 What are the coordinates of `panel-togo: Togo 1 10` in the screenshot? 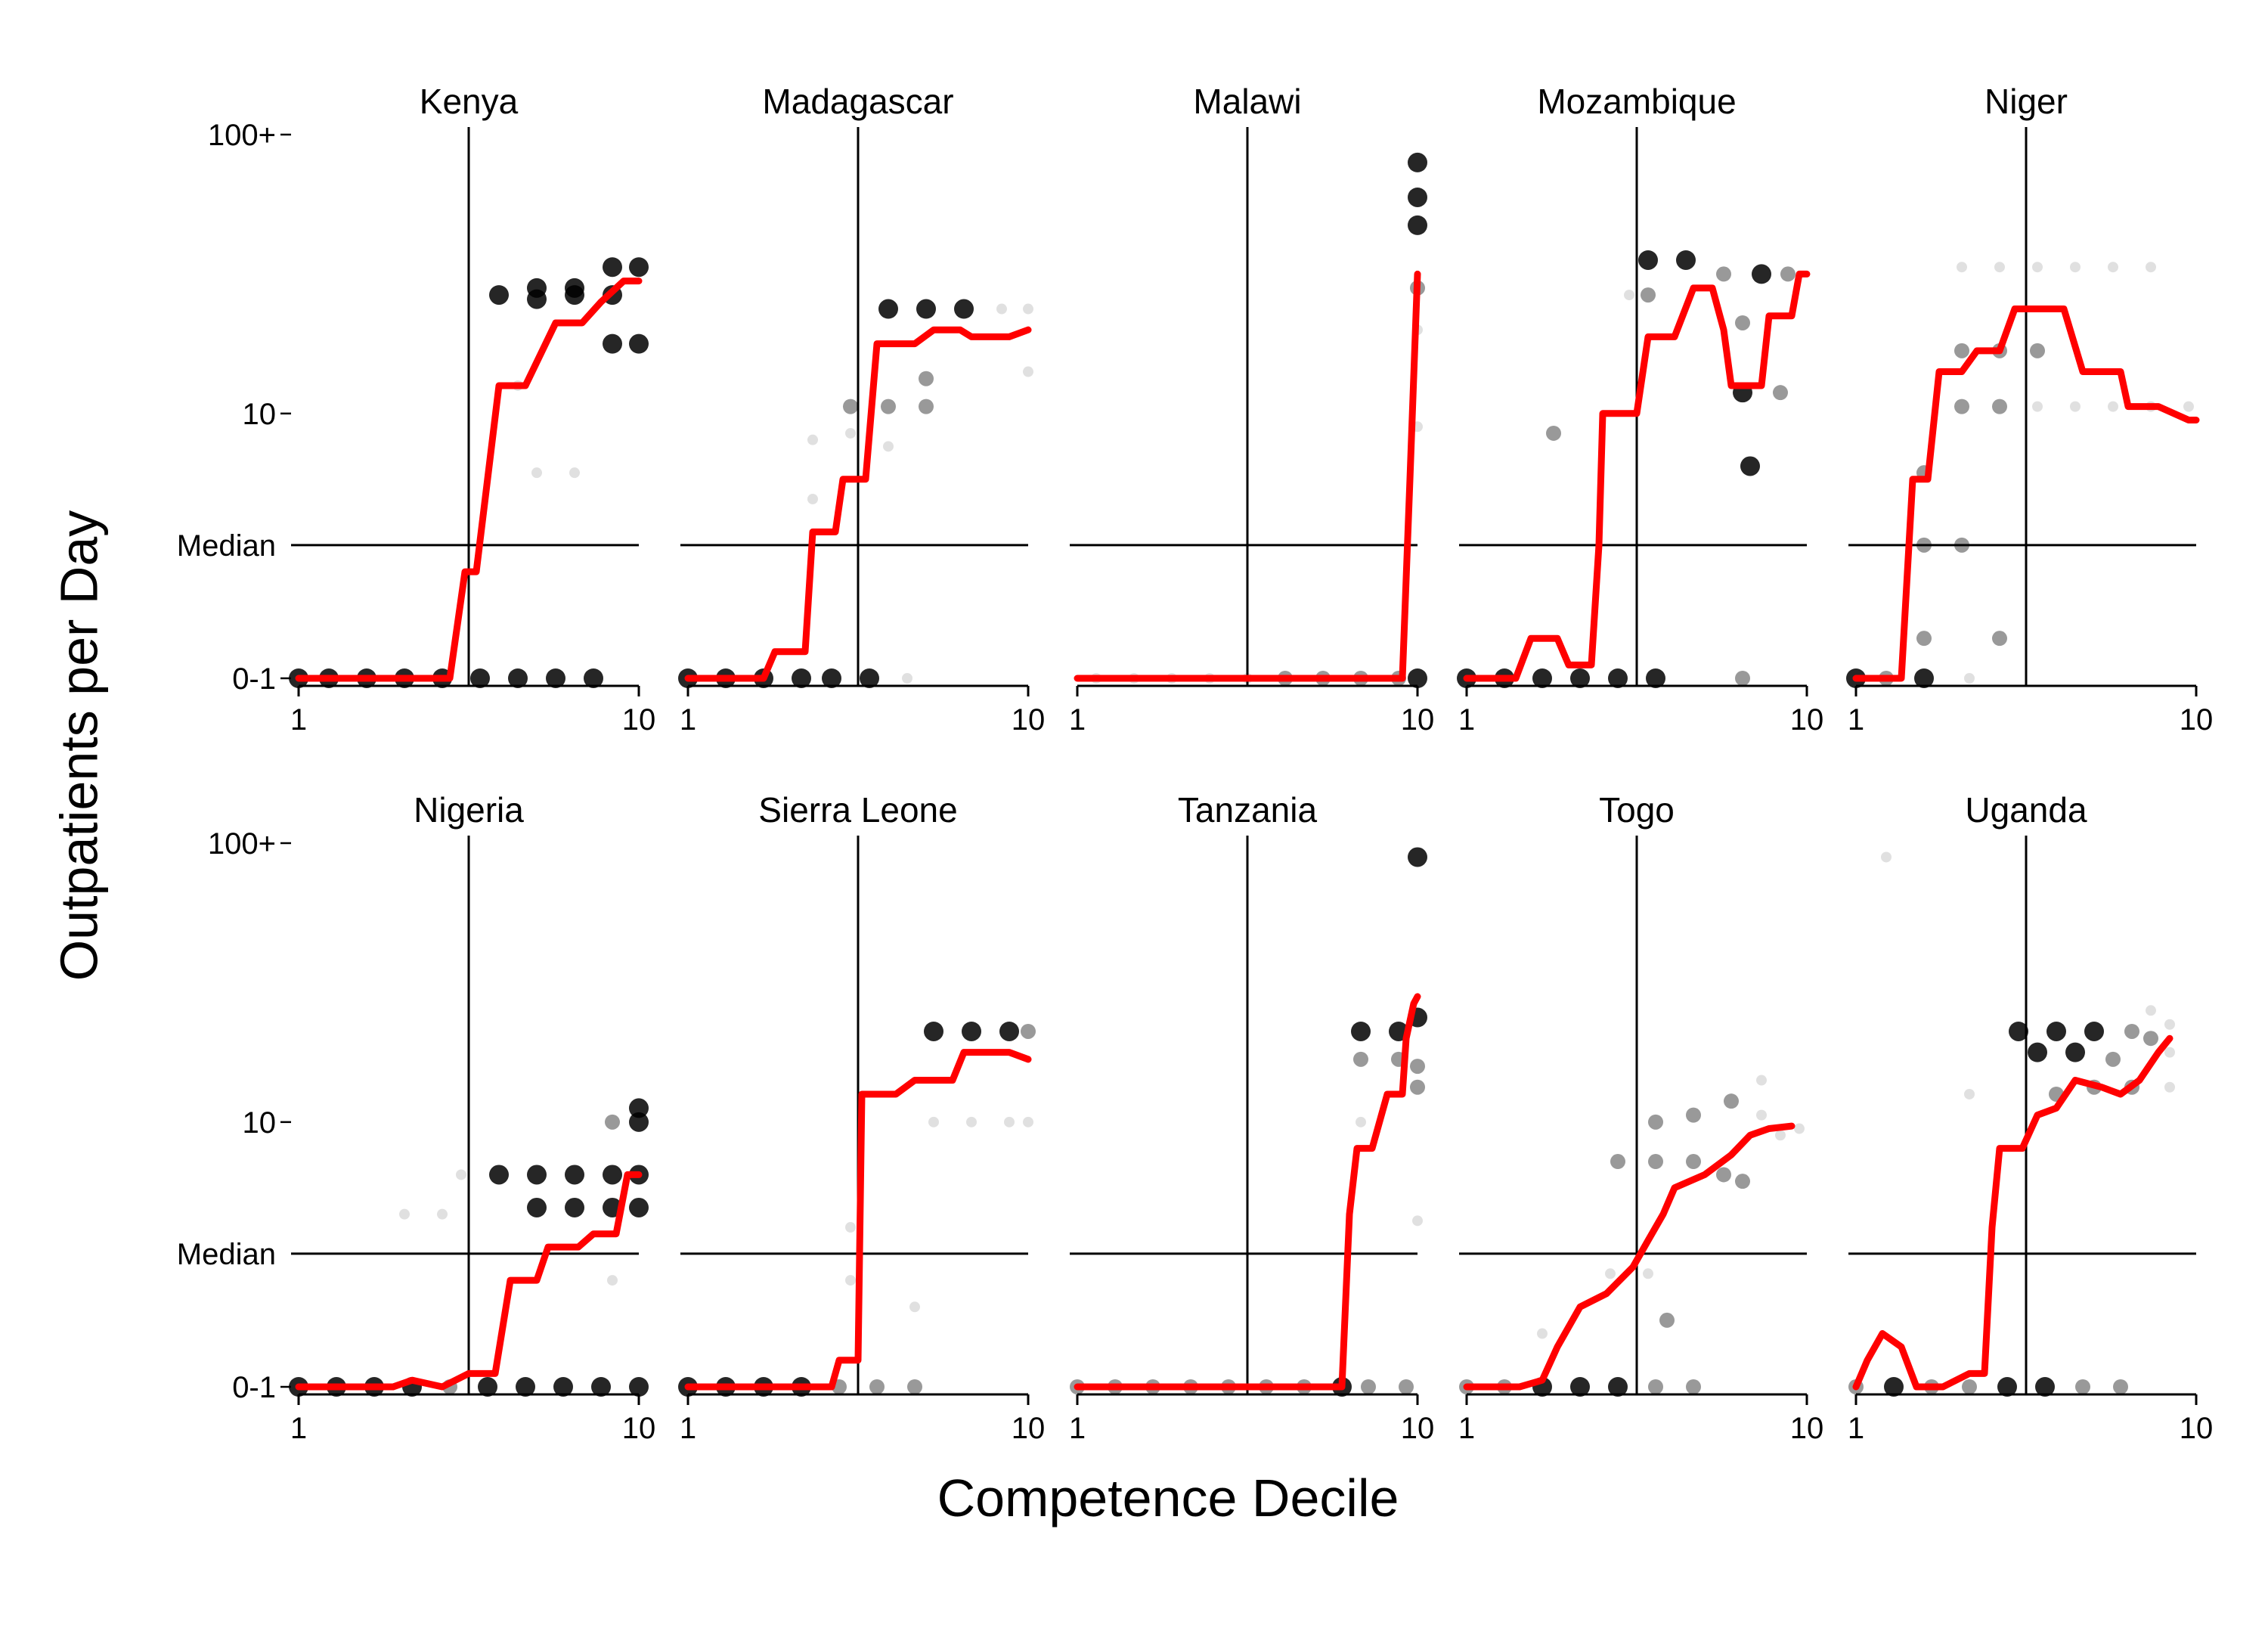 It's located at (1640, 1118).